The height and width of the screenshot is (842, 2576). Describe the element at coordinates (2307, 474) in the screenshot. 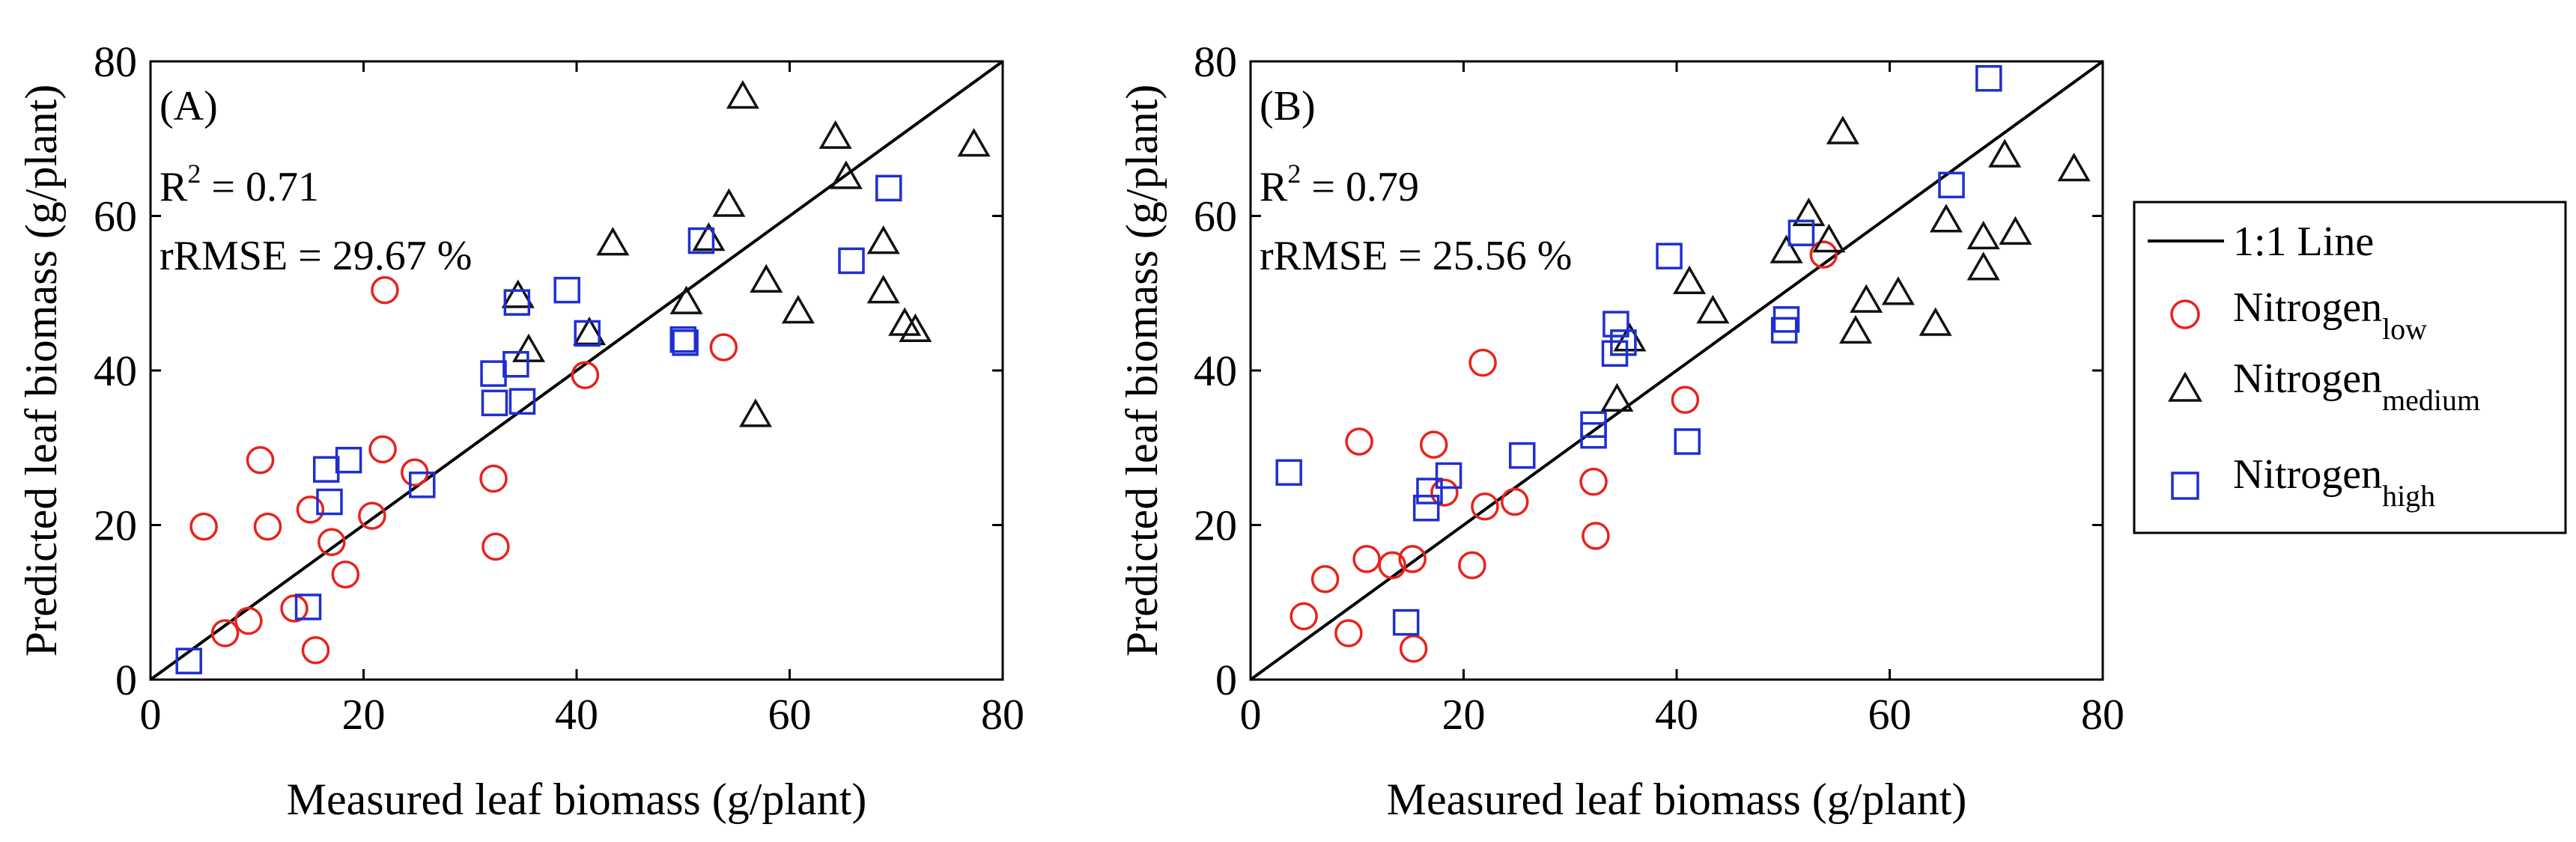

I see `legend-high-base: Nitrogen` at that location.